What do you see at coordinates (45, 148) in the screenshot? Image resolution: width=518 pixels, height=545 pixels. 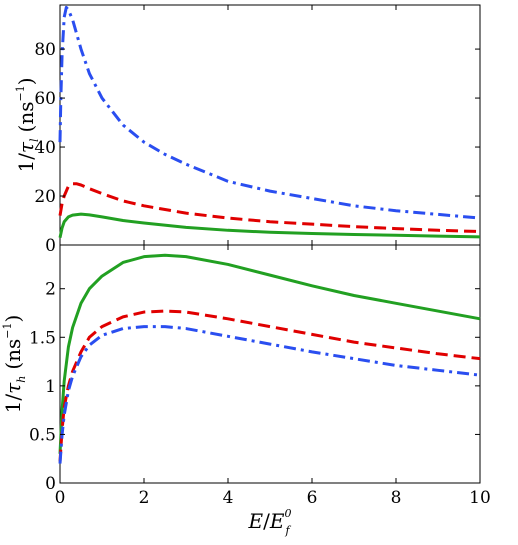 I see `top-y-tick-label: 40` at bounding box center [45, 148].